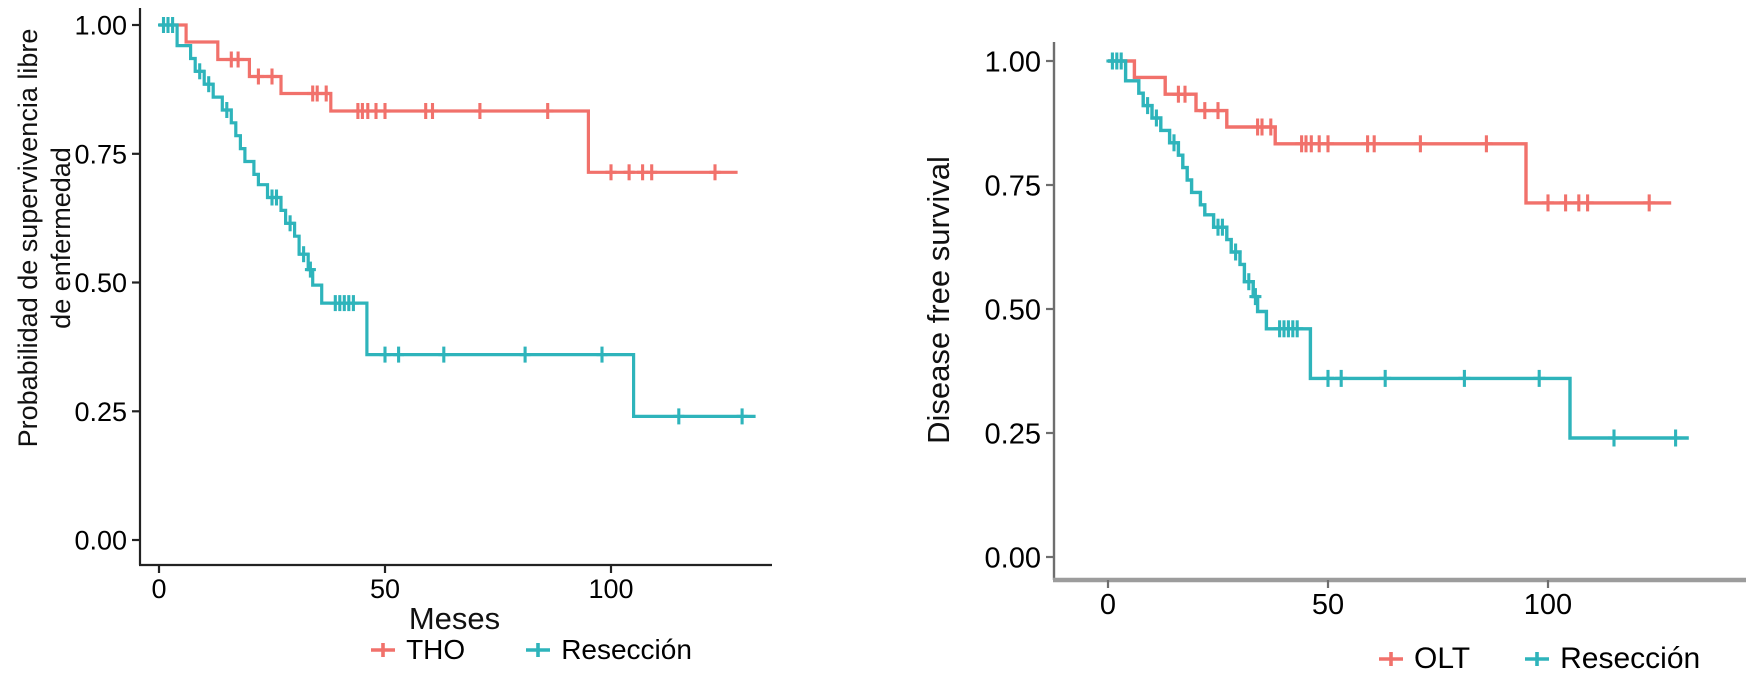 This screenshot has width=1746, height=678. What do you see at coordinates (1013, 310) in the screenshot?
I see `right-y-tick-label: 0.50` at bounding box center [1013, 310].